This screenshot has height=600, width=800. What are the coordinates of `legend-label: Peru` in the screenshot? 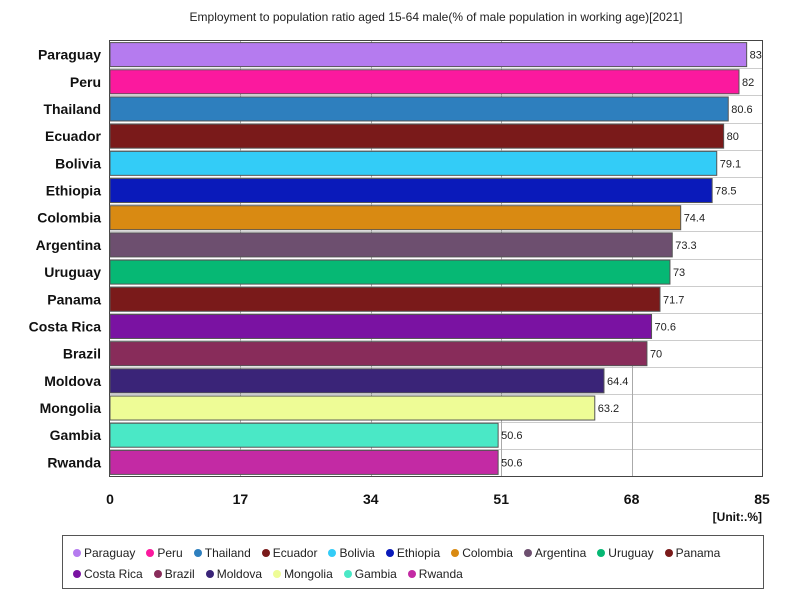 It's located at (170, 552).